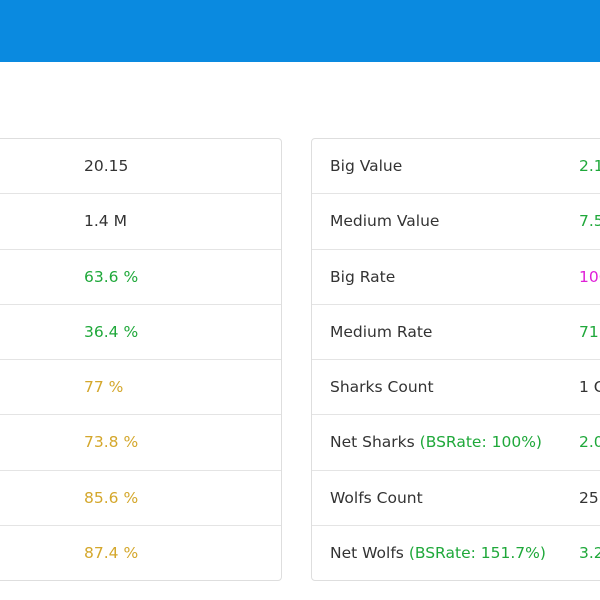 This screenshot has height=600, width=600. Describe the element at coordinates (140, 222) in the screenshot. I see `table-row: 1.4 M` at that location.